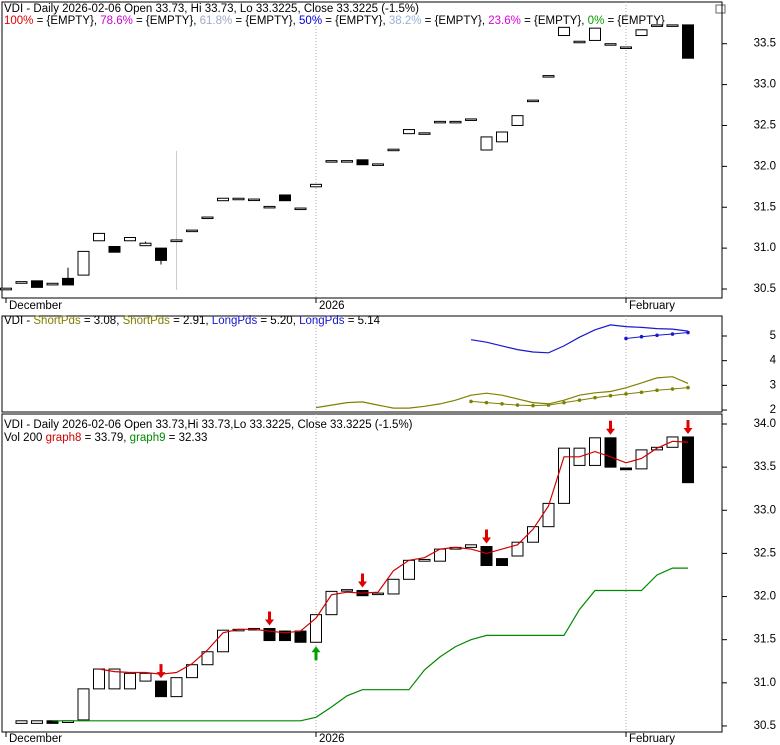  I want to click on y-tick-label: 34.0, so click(765, 424).